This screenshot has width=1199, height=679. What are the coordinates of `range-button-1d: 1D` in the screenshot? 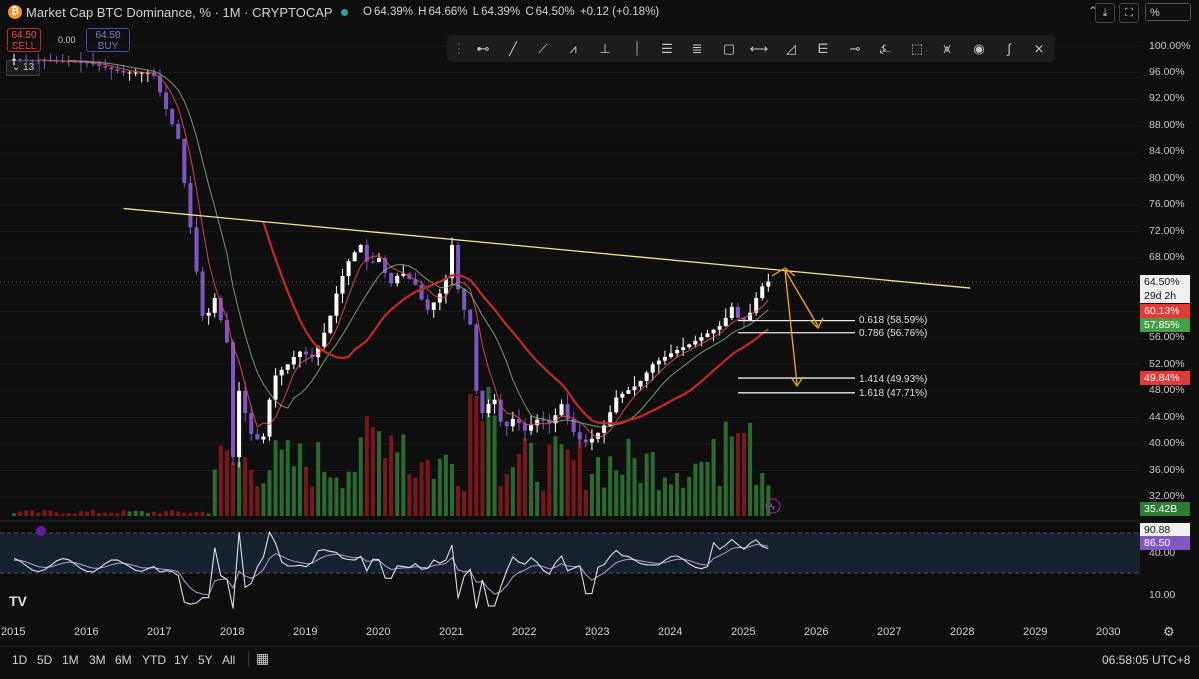 It's located at (20, 660).